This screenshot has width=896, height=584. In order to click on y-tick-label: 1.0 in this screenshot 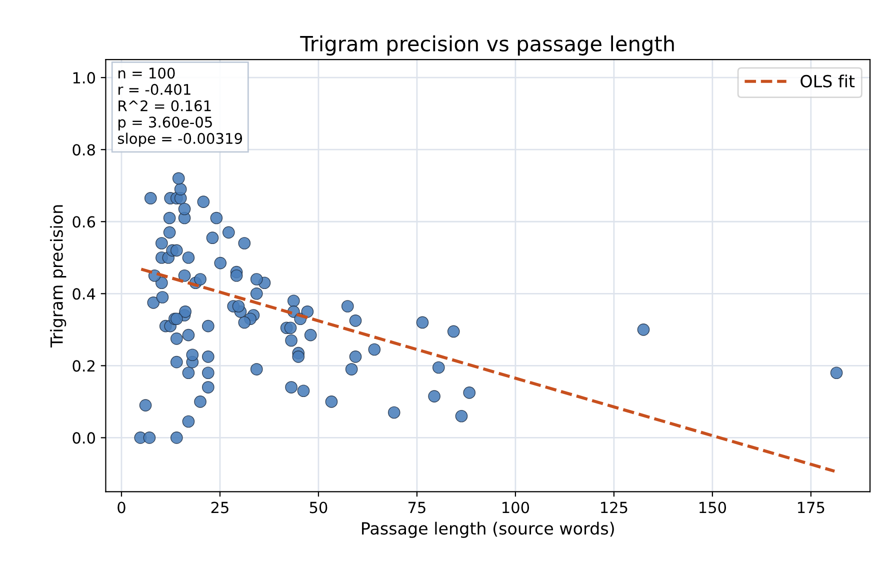, I will do `click(84, 78)`.